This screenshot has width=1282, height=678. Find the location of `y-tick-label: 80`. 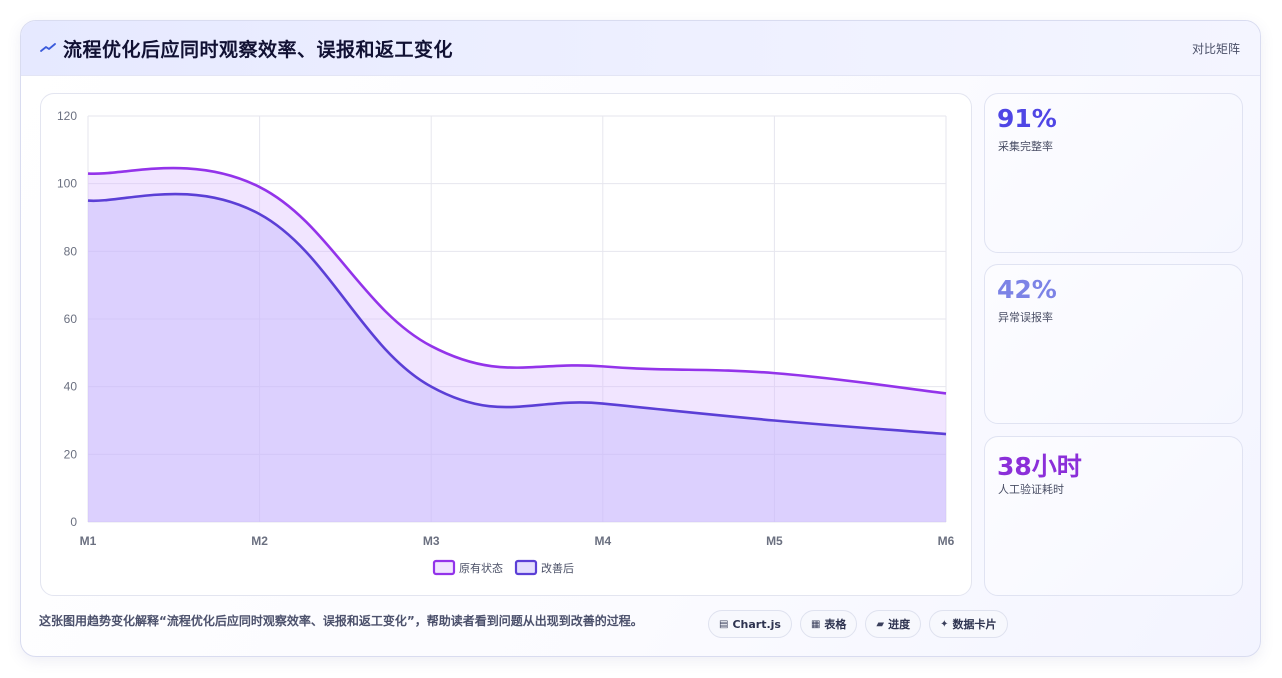

y-tick-label: 80 is located at coordinates (71, 251).